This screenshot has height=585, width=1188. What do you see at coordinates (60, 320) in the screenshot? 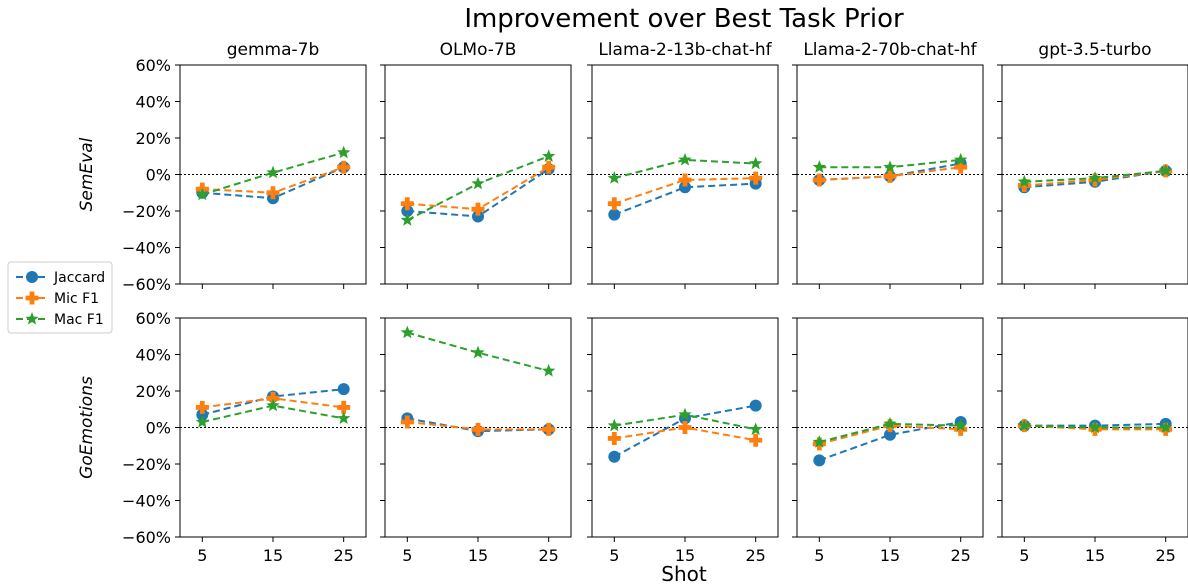
I see `legend-entry-mac-f1: Mac F1` at bounding box center [60, 320].